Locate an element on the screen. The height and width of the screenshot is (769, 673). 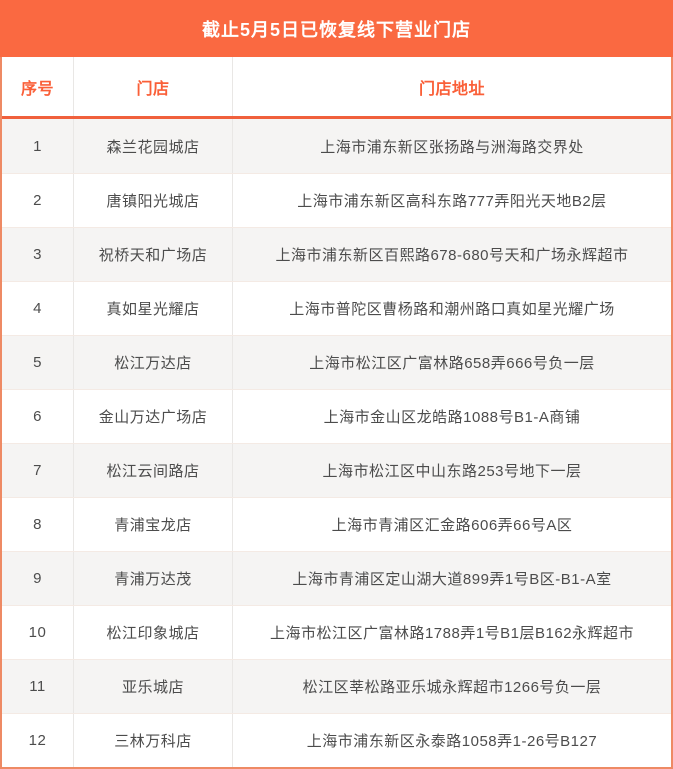
cell-store-address: 上海市浦东新区高科东路777弄阳光天地B2层 is located at coordinates (452, 201).